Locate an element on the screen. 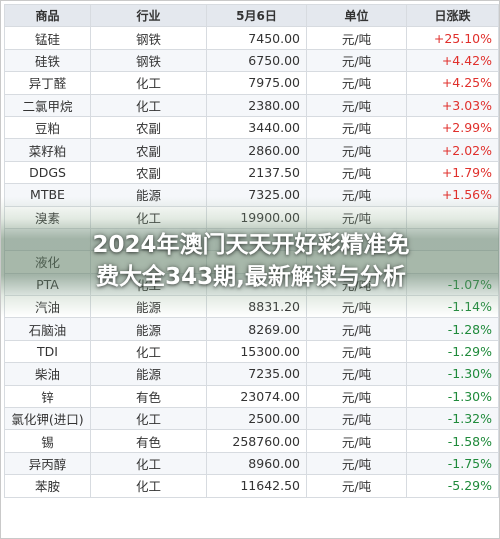 The height and width of the screenshot is (539, 500). table-header-row: 商品 行业 5月6日 单位 日涨跌 is located at coordinates (251, 15).